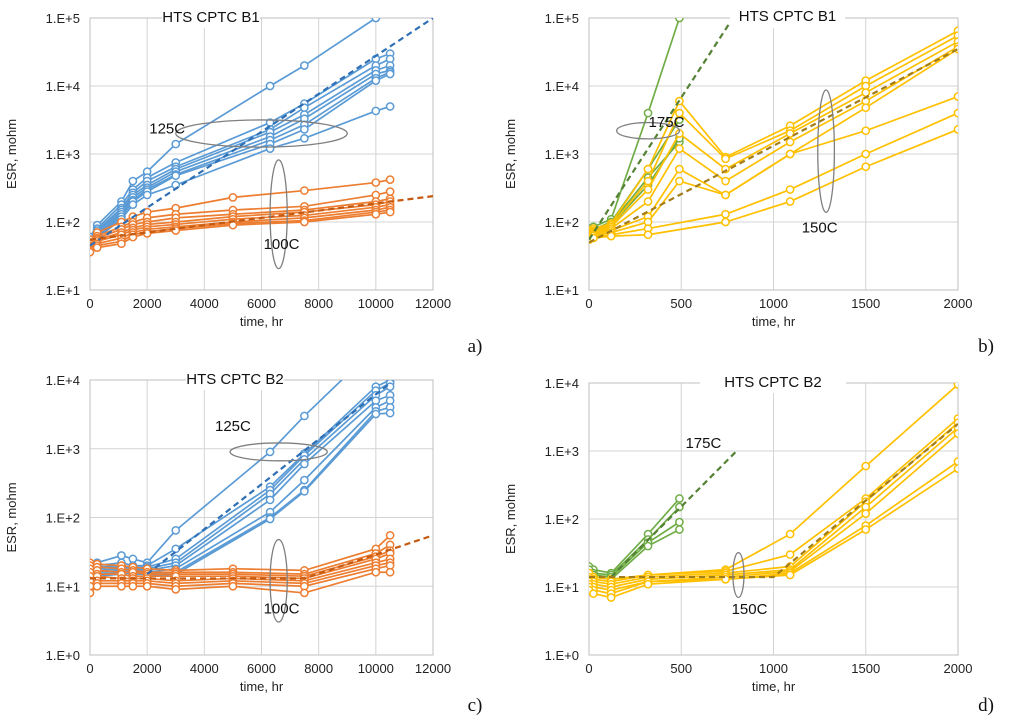 The height and width of the screenshot is (724, 1010). Describe the element at coordinates (433, 303) in the screenshot. I see `x-tick-label: 12000` at that location.